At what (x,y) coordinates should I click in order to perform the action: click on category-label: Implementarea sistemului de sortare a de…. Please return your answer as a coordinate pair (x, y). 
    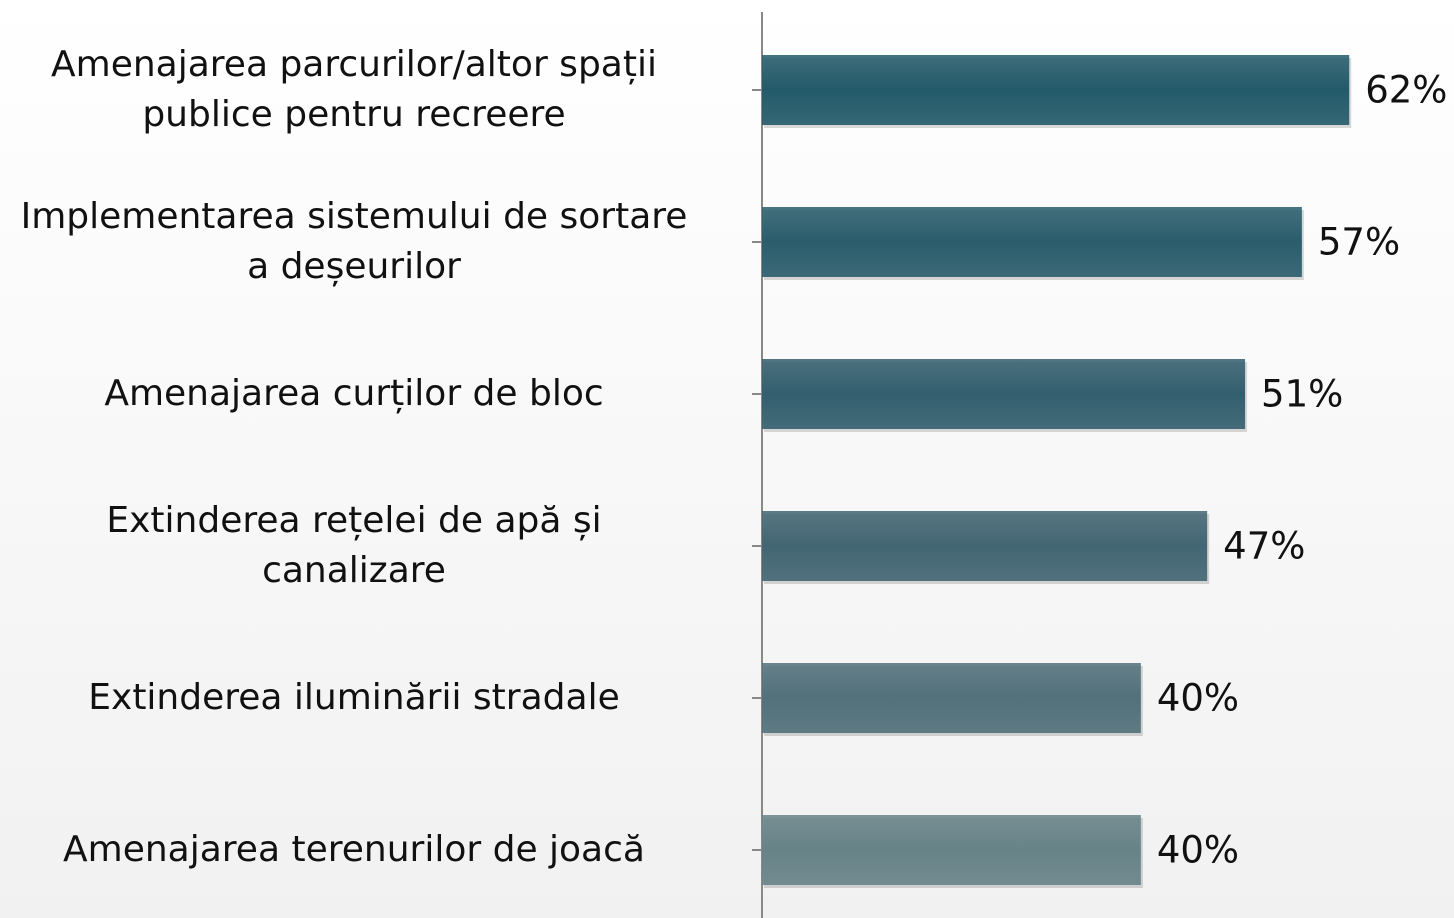
    Looking at the image, I should click on (354, 241).